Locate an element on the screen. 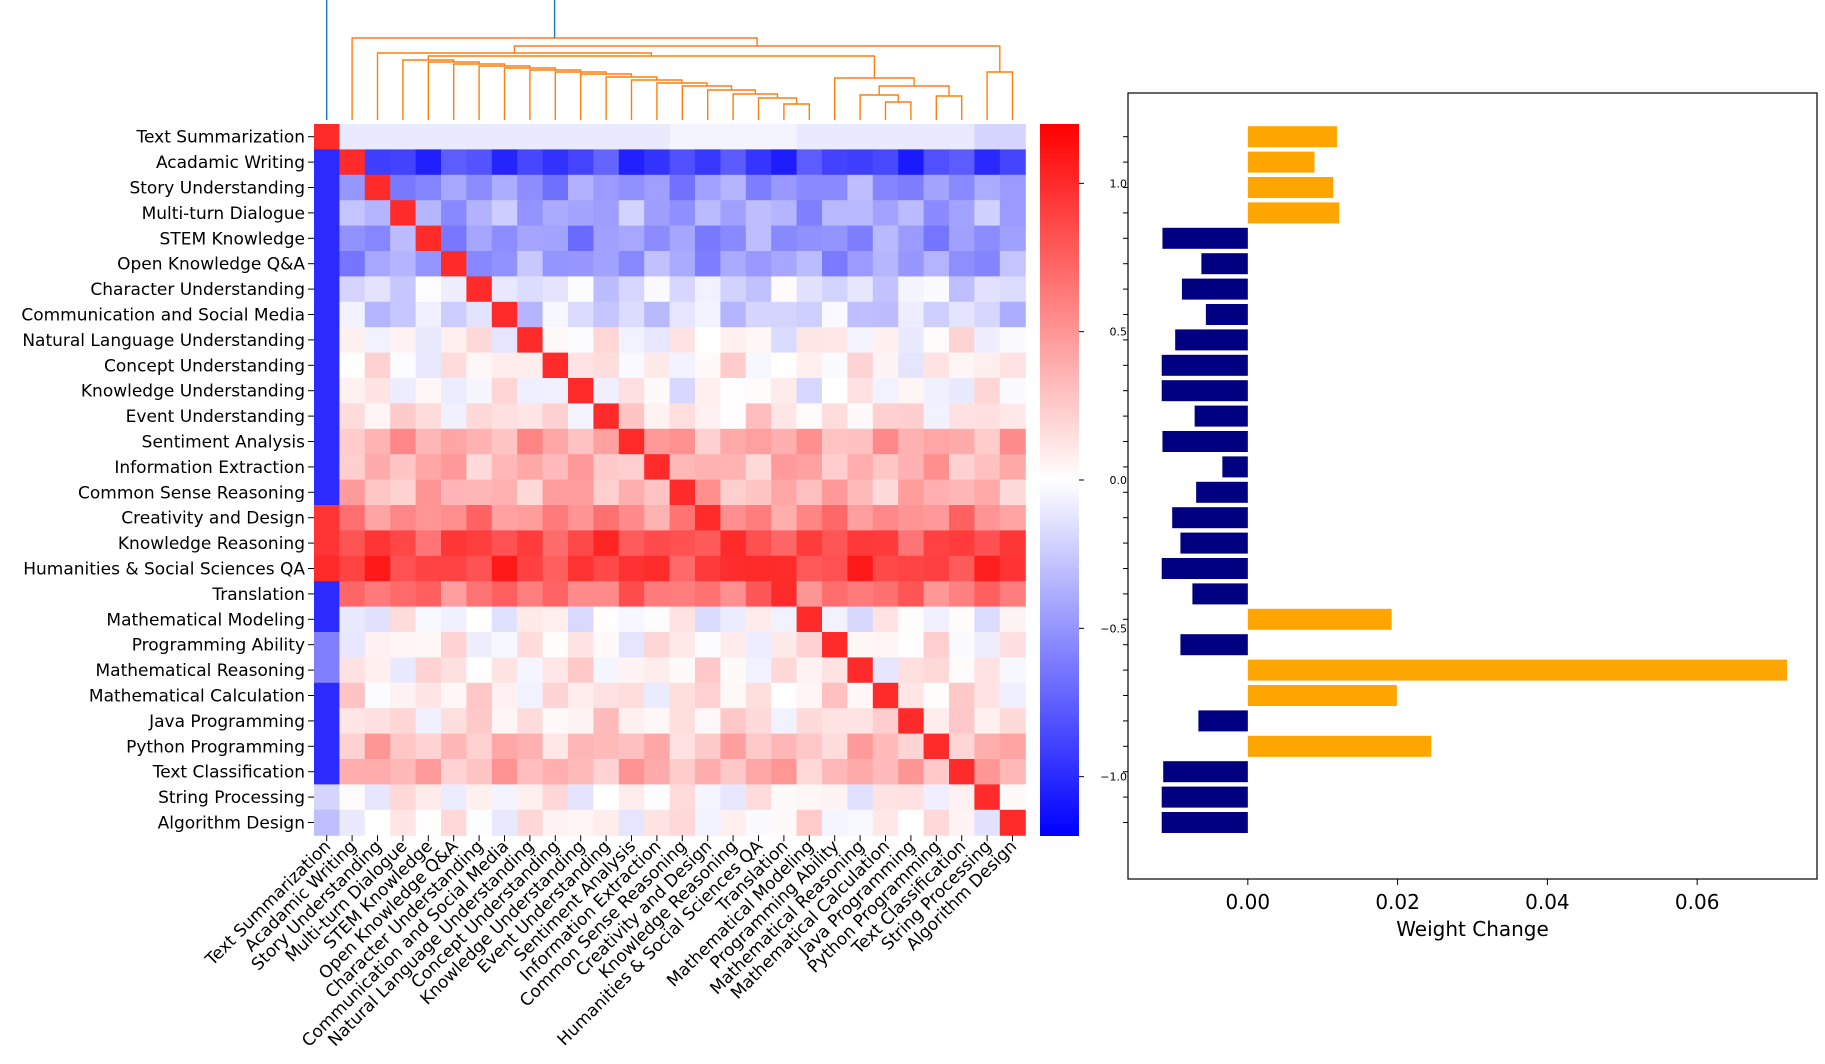 The height and width of the screenshot is (1064, 1825). heatmap-row-label: Open Knowledge Q&A is located at coordinates (211, 265).